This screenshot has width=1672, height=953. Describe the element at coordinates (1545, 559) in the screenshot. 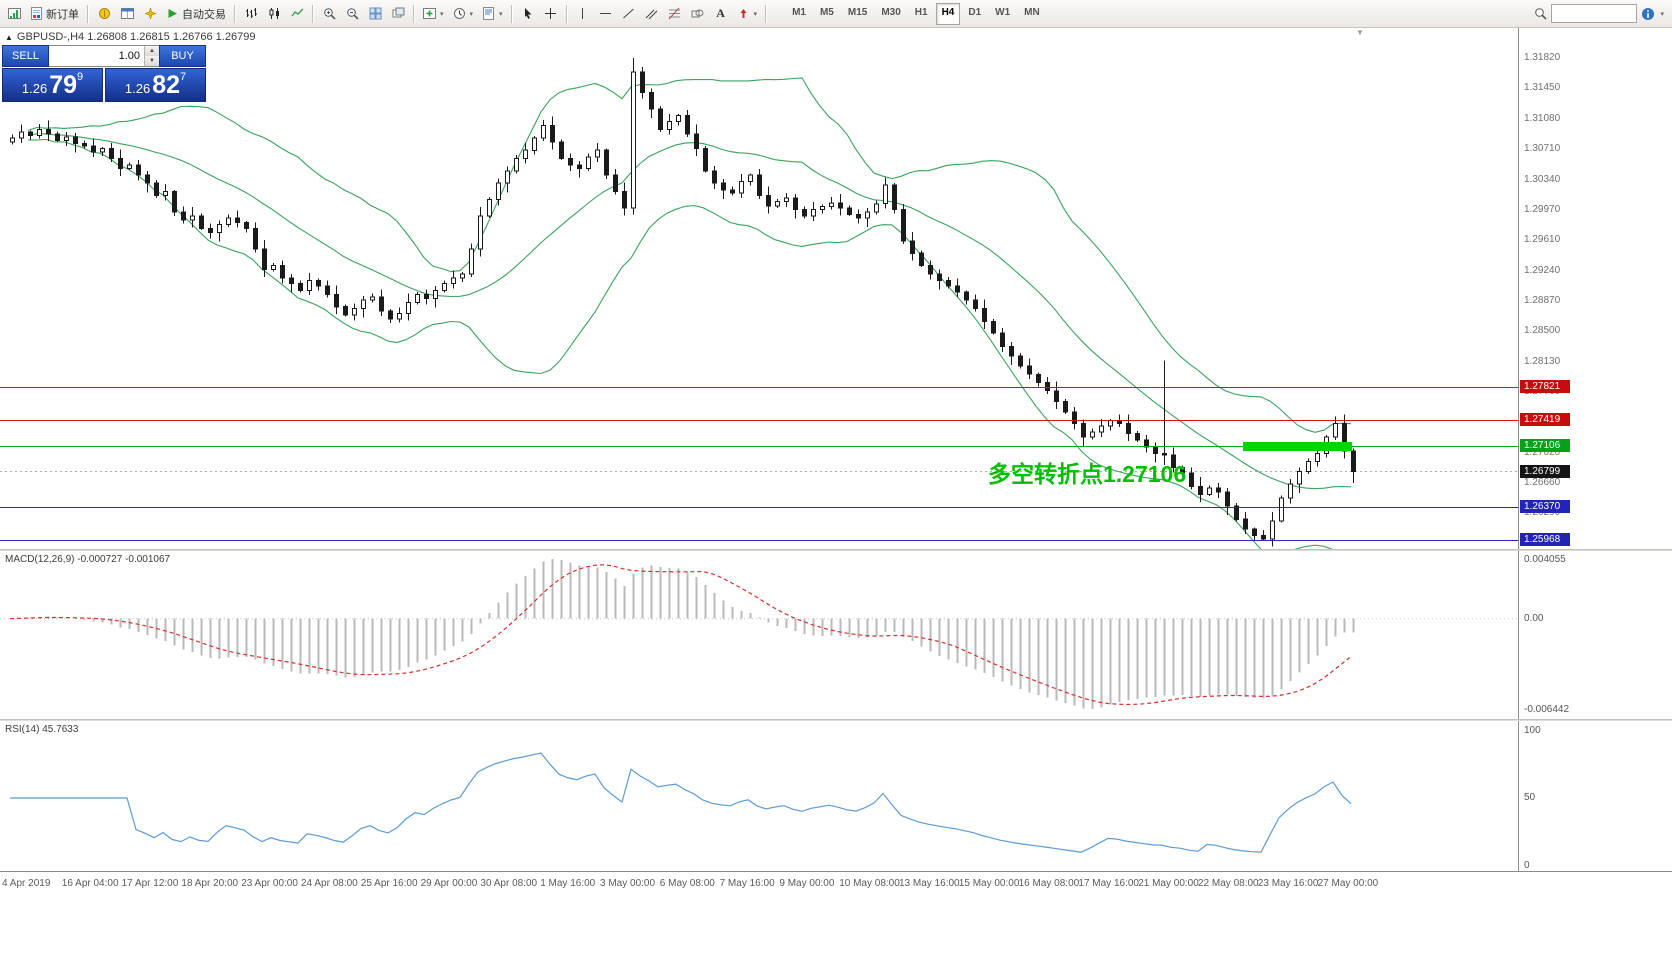

I see `price-tick-label: 0.004055` at that location.